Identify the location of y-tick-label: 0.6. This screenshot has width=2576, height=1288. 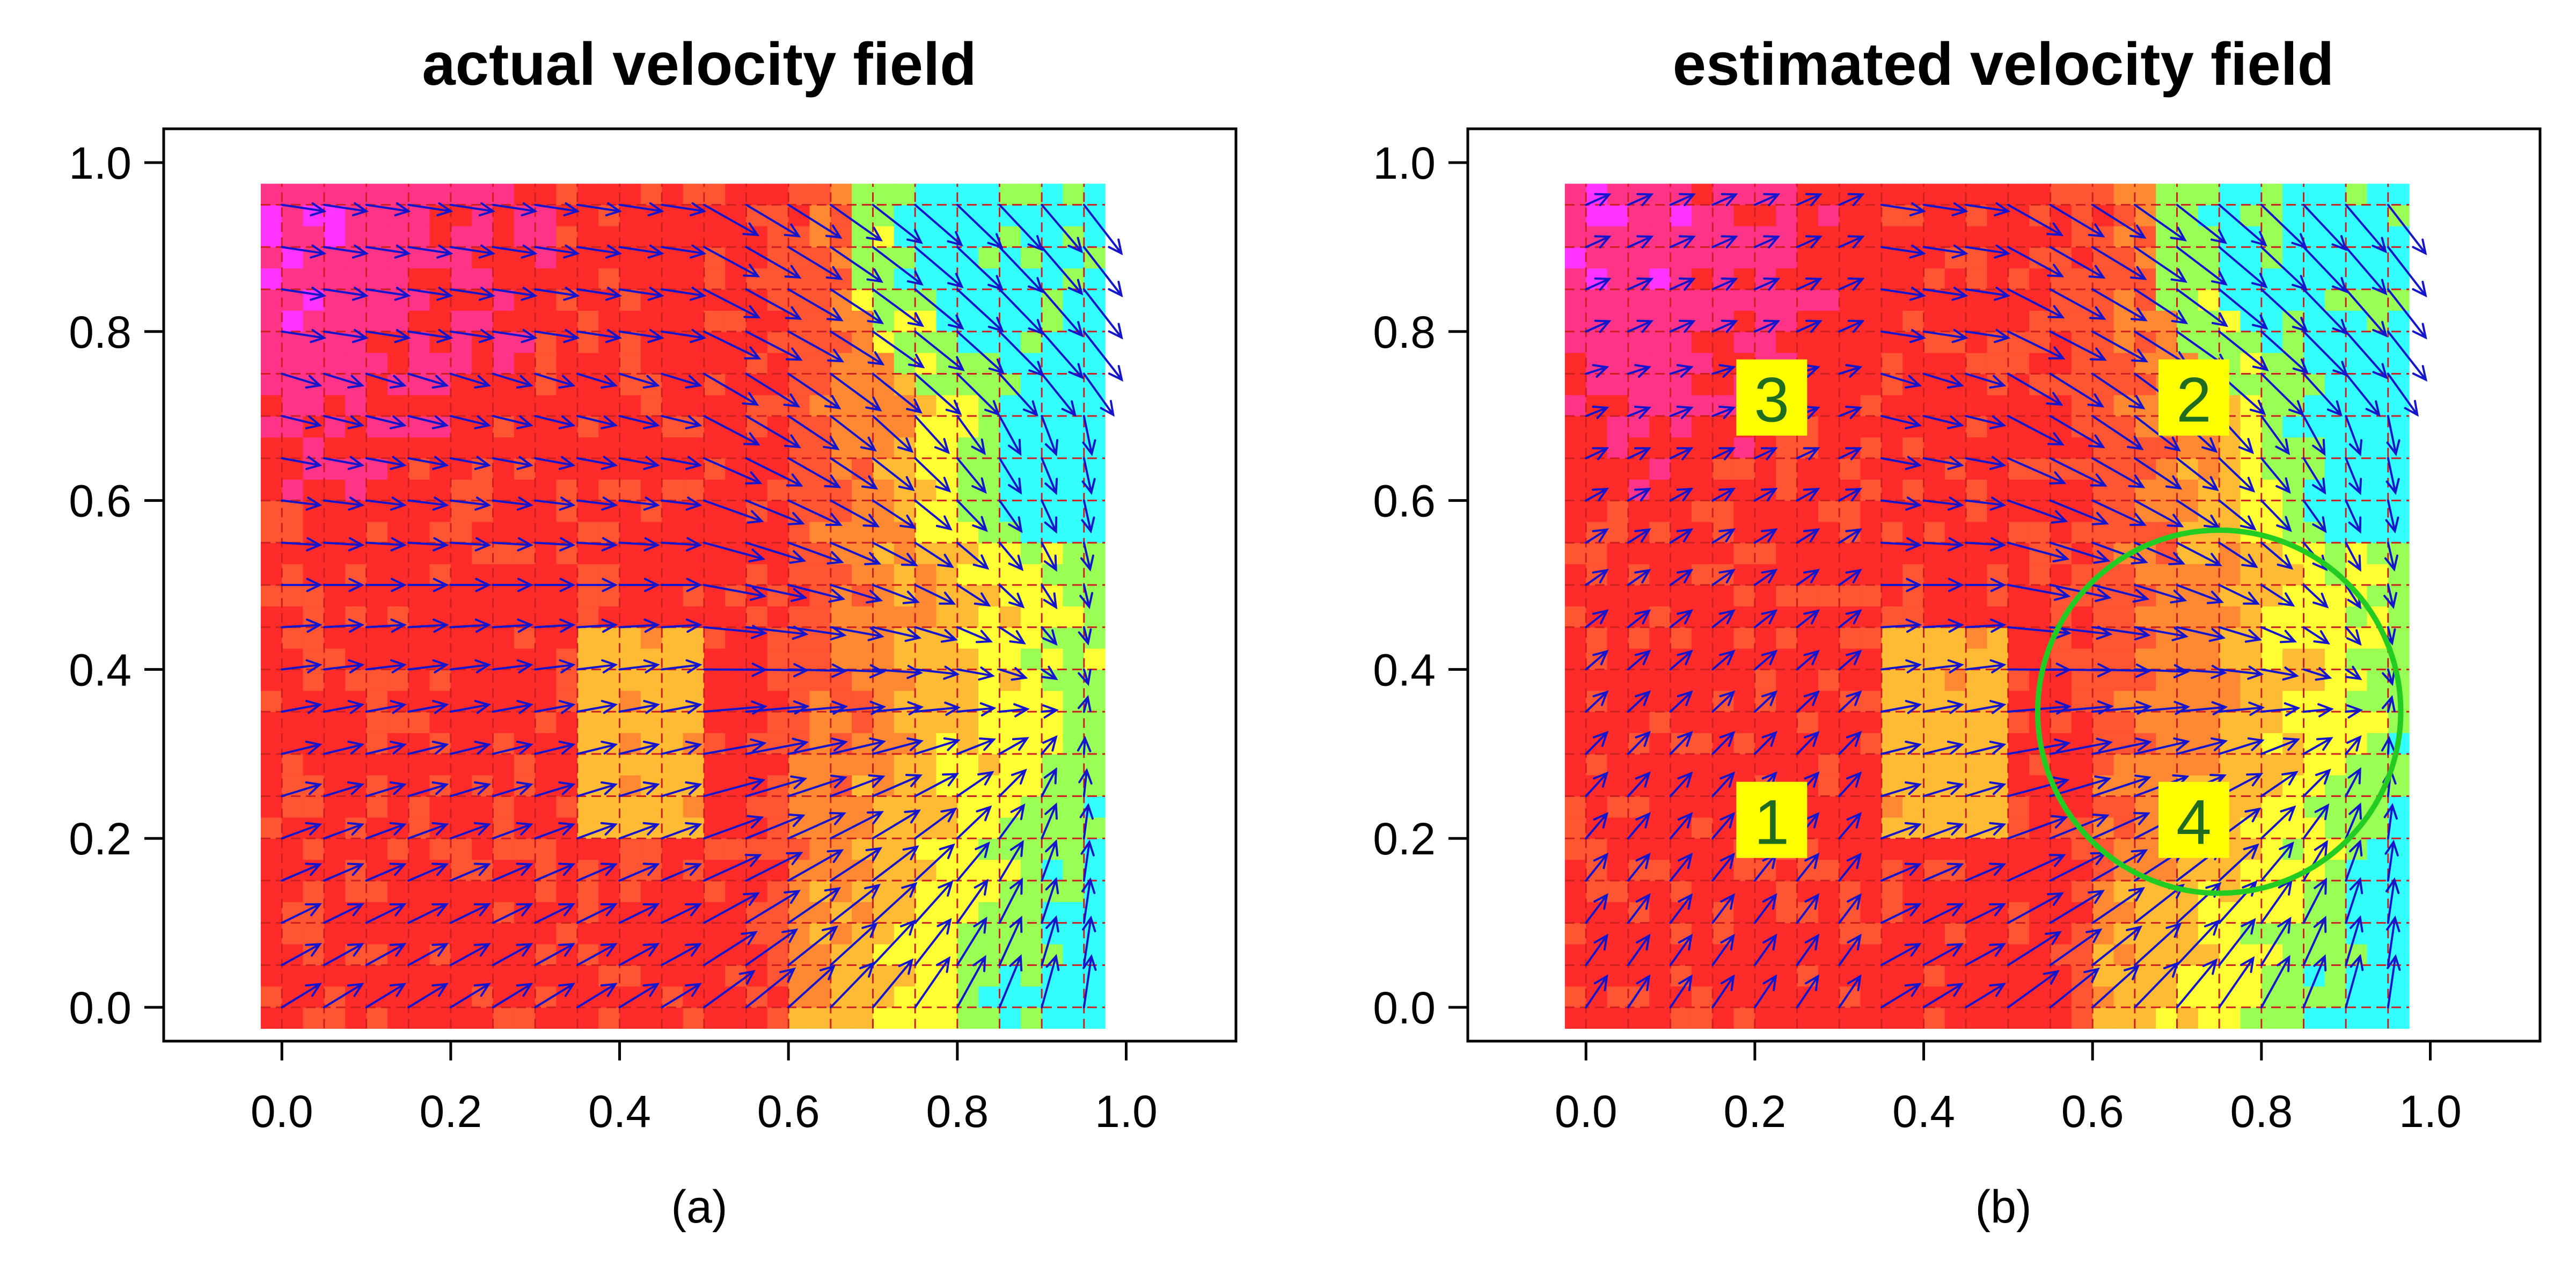
(1404, 501).